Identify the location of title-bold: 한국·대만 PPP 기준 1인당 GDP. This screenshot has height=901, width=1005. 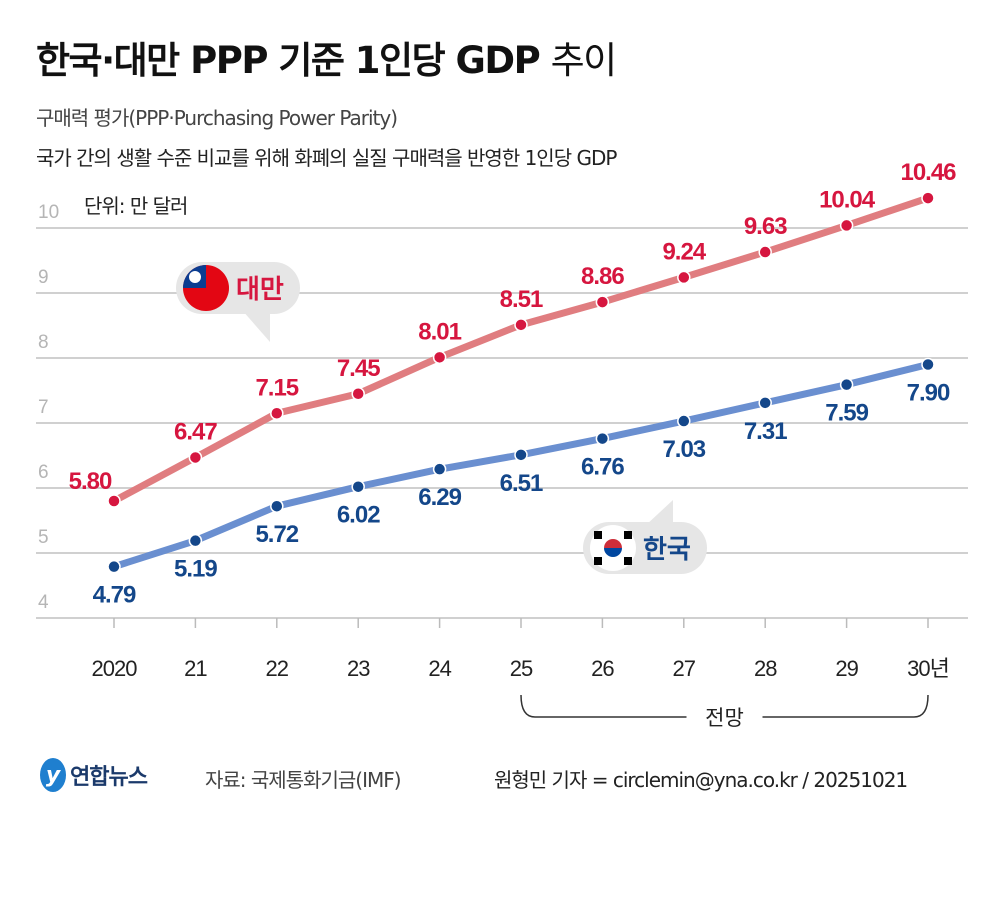
(288, 60).